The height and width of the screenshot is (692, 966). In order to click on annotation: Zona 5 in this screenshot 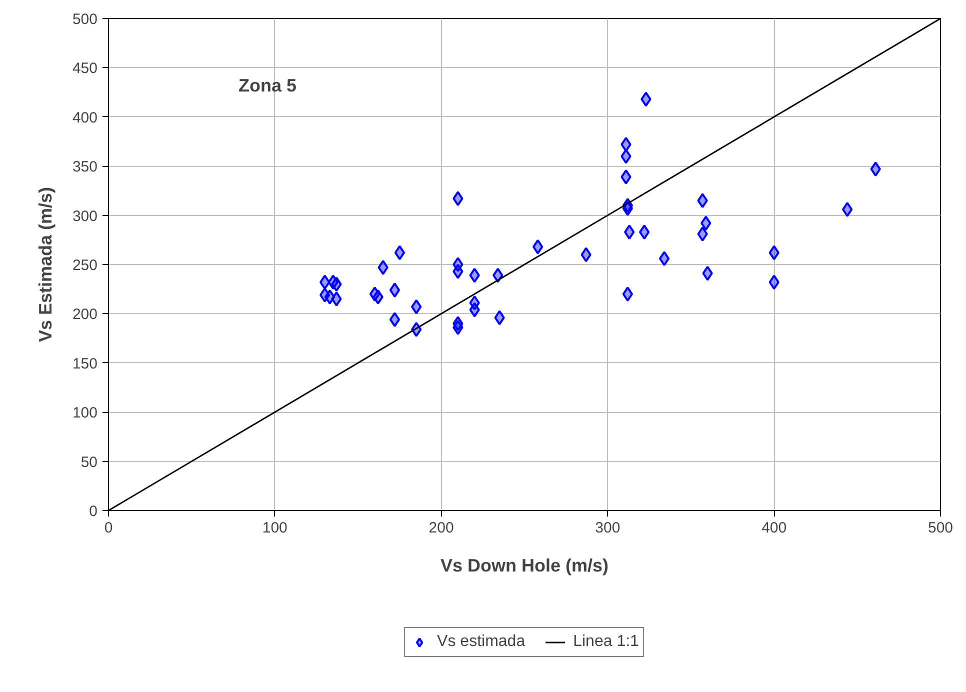, I will do `click(267, 86)`.